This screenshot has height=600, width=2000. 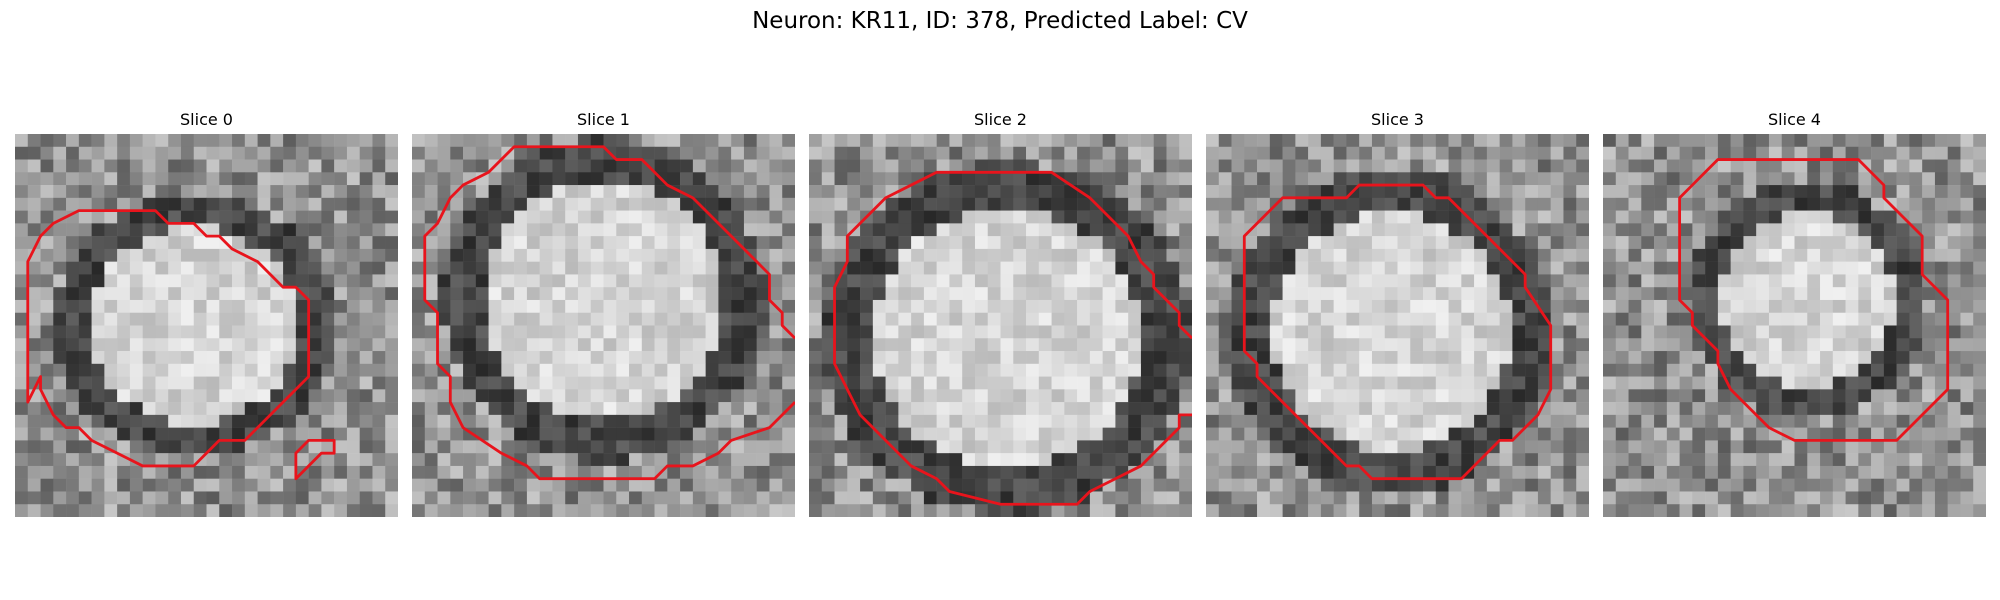 I want to click on slice-panel-2: Slice 2, so click(x=1000, y=313).